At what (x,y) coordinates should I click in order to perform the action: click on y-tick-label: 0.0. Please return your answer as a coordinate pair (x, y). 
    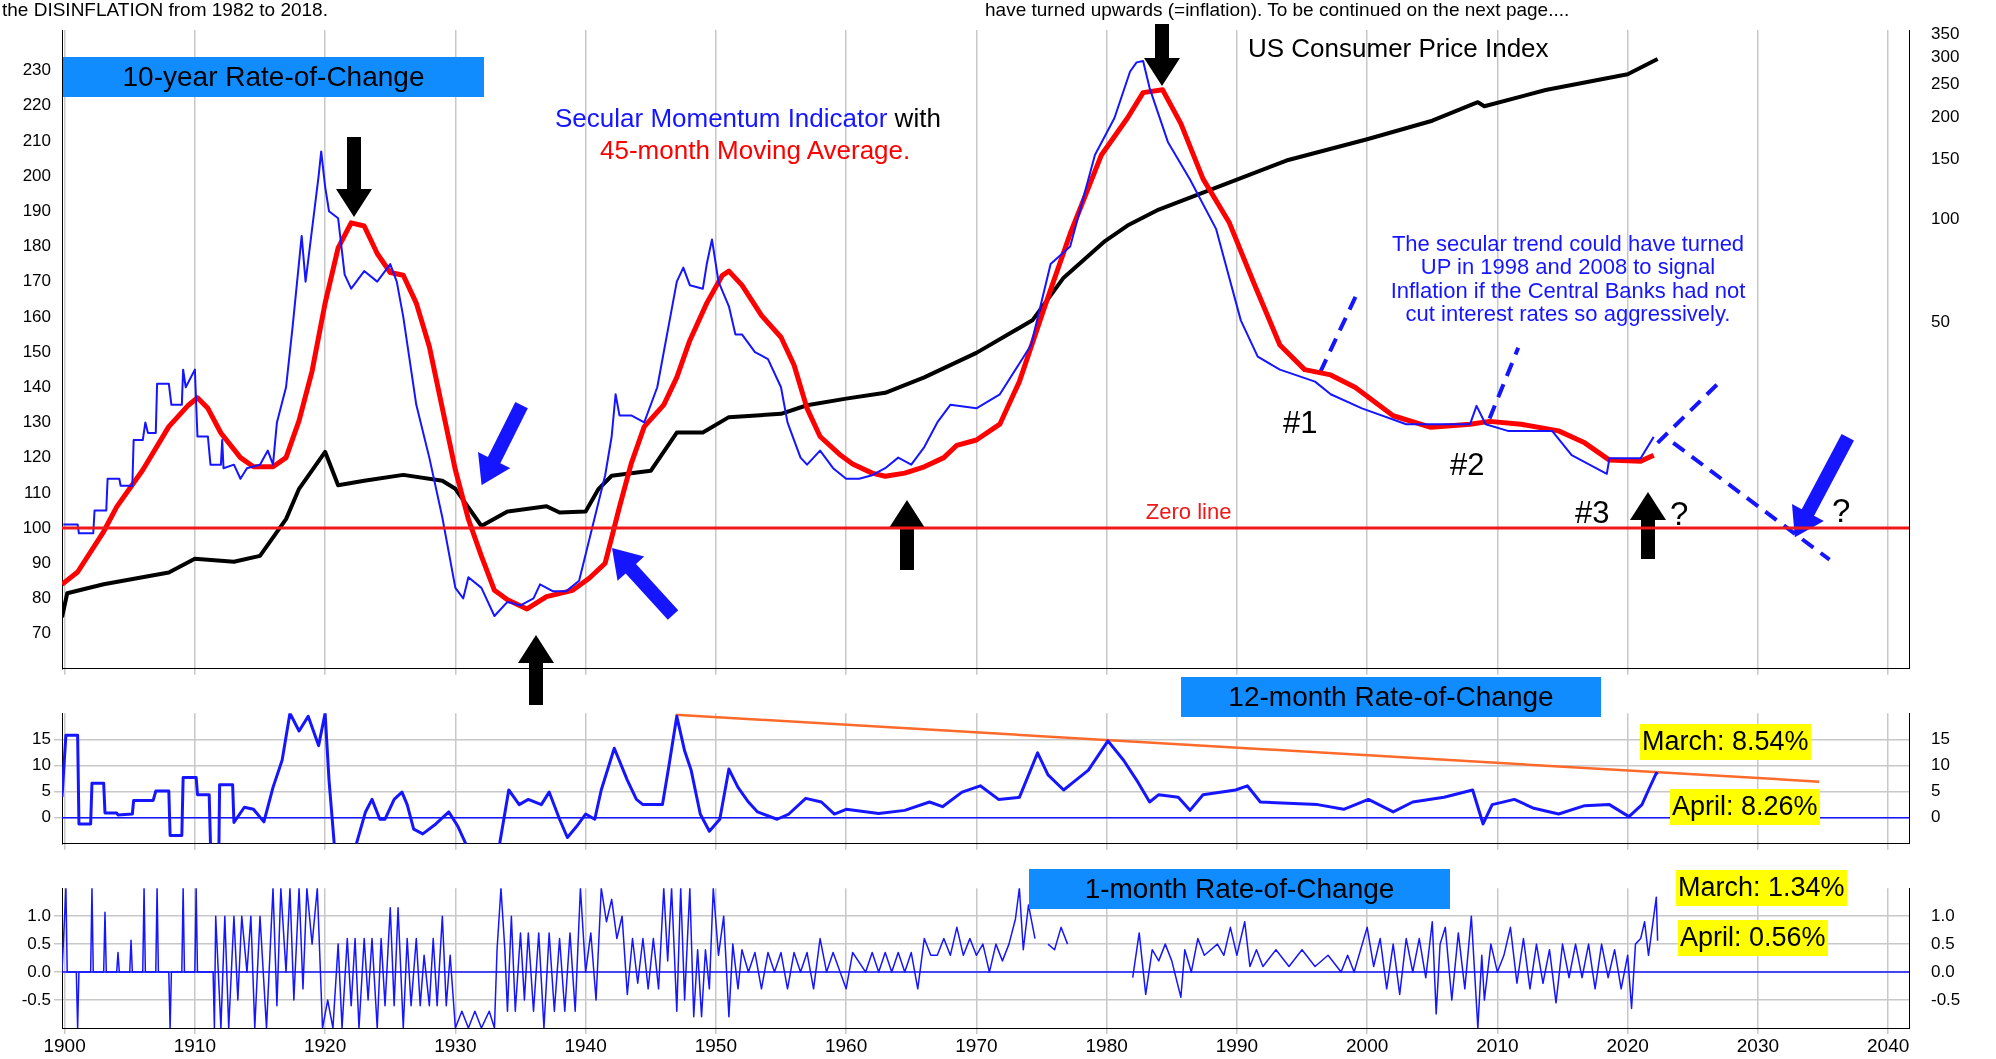
    Looking at the image, I should click on (39, 971).